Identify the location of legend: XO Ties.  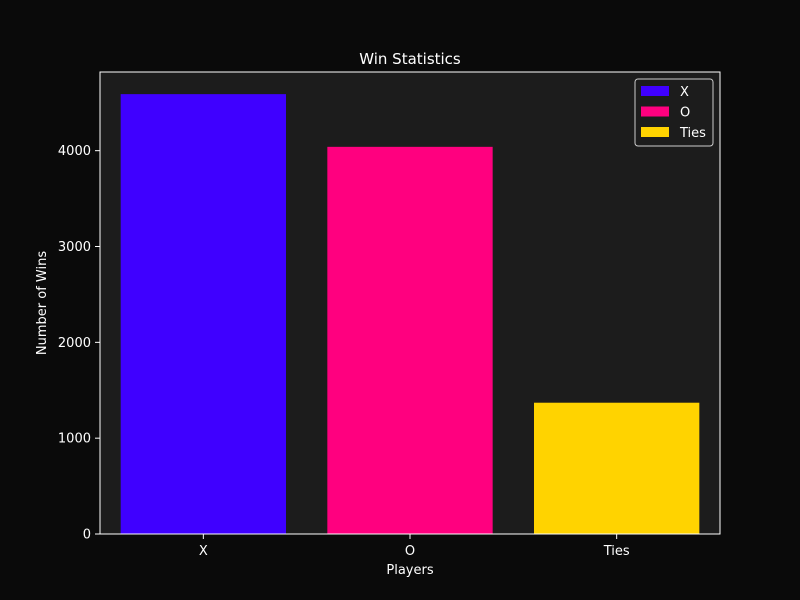
(674, 112).